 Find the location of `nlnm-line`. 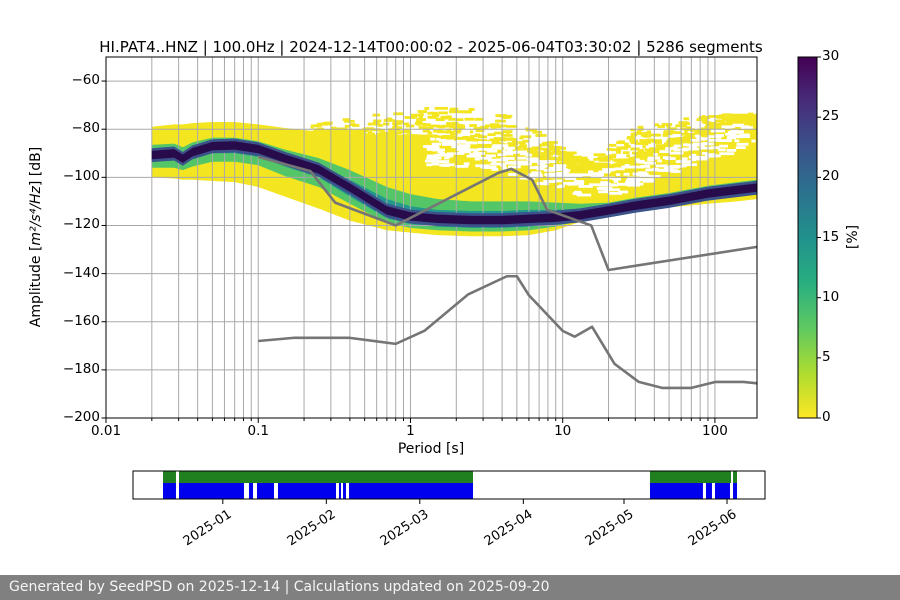

nlnm-line is located at coordinates (508, 332).